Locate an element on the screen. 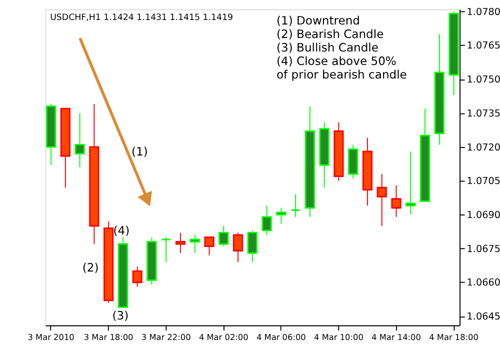 The width and height of the screenshot is (500, 350). y-tick-label: 1.0675 is located at coordinates (483, 249).